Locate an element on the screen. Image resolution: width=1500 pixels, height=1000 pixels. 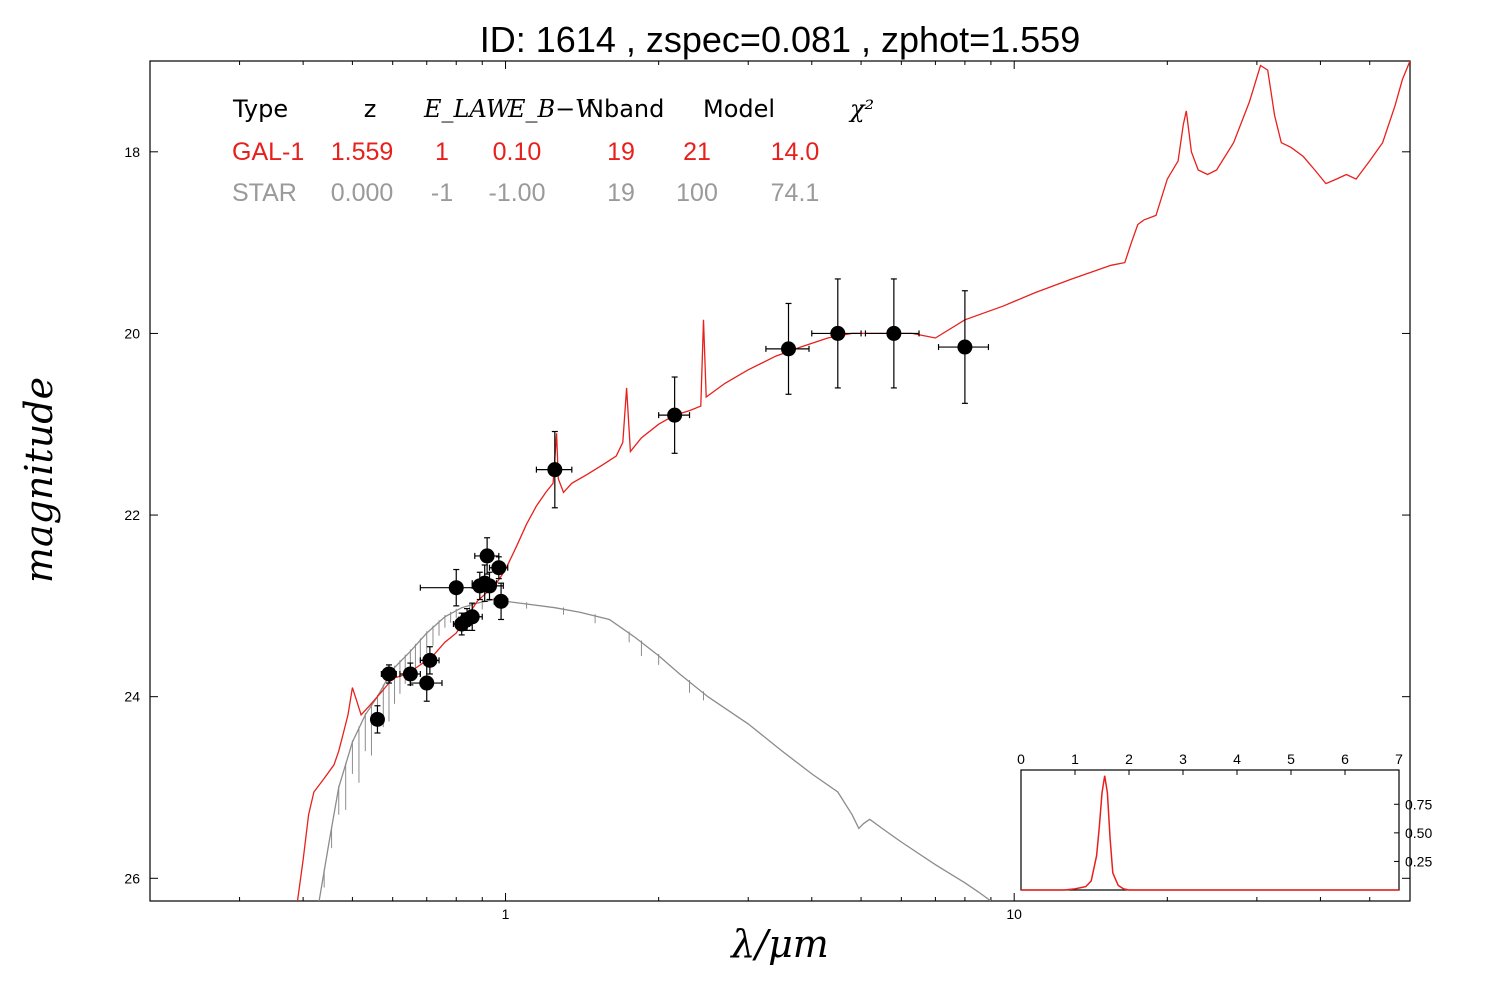
table-cell: -1.00 is located at coordinates (517, 193).